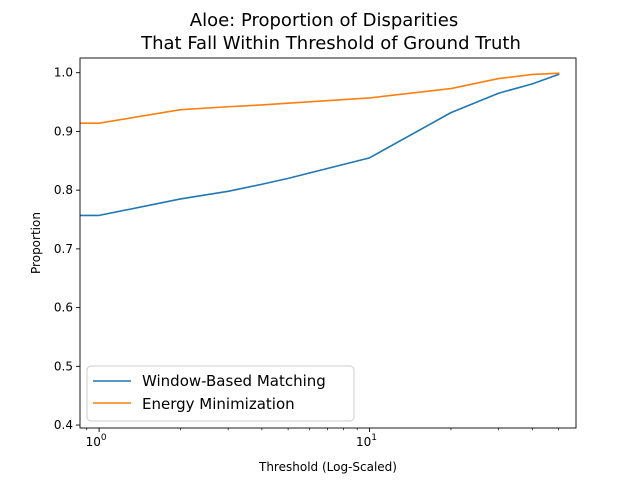 The image size is (640, 480). What do you see at coordinates (324, 20) in the screenshot?
I see `chart-title-line-1: Aloe: Proportion of Disparities` at bounding box center [324, 20].